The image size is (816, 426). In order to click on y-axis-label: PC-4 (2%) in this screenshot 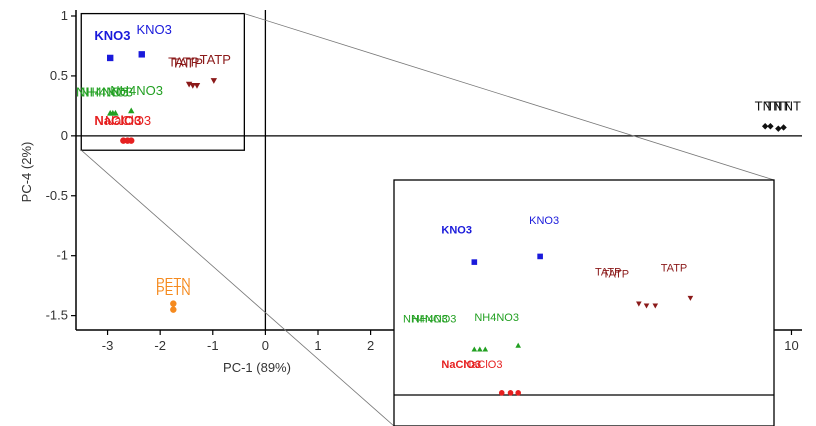, I will do `click(26, 172)`.